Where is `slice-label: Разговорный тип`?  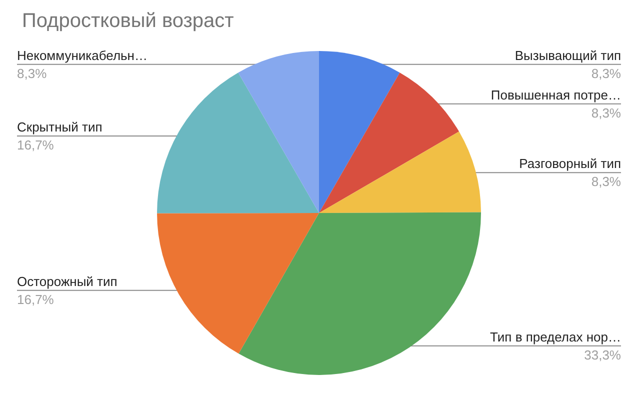
slice-label: Разговорный тип is located at coordinates (570, 164).